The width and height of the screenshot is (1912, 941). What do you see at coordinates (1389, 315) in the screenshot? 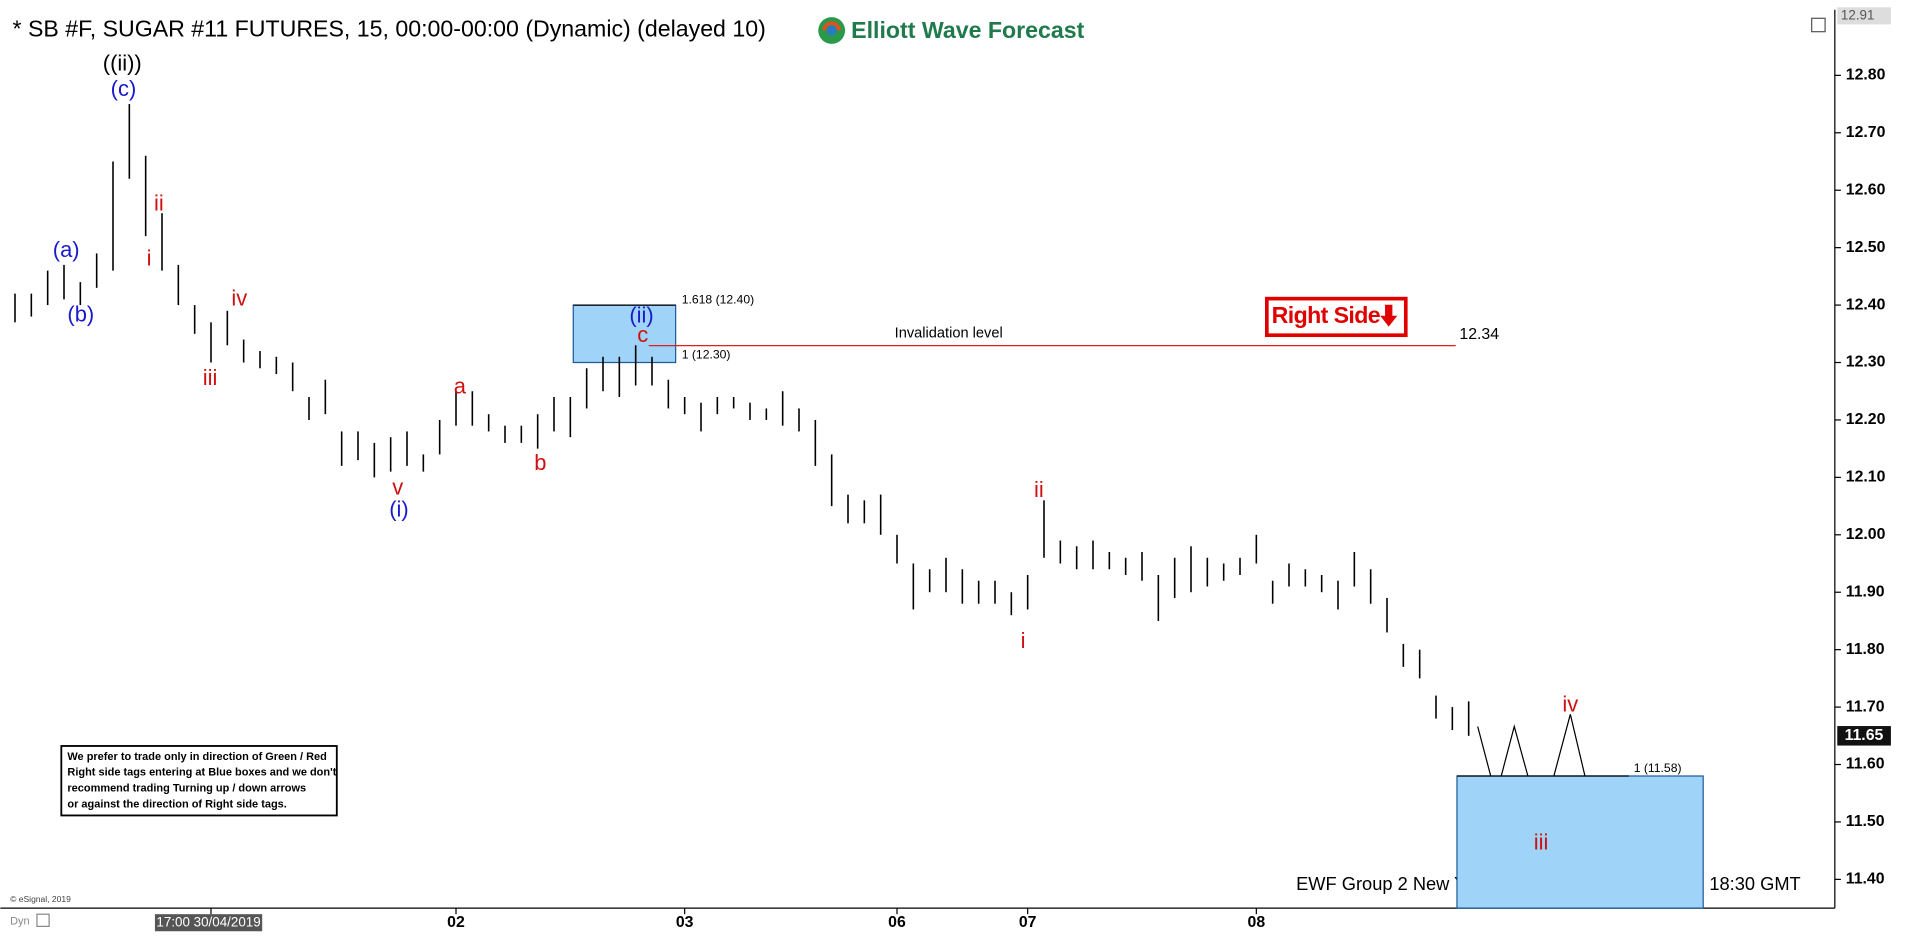
I see `down-arrow` at bounding box center [1389, 315].